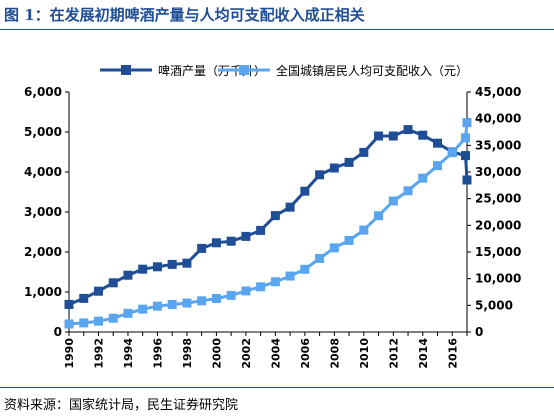 This screenshot has height=416, width=554. What do you see at coordinates (334, 353) in the screenshot?
I see `x-tick-label: 2008` at bounding box center [334, 353].